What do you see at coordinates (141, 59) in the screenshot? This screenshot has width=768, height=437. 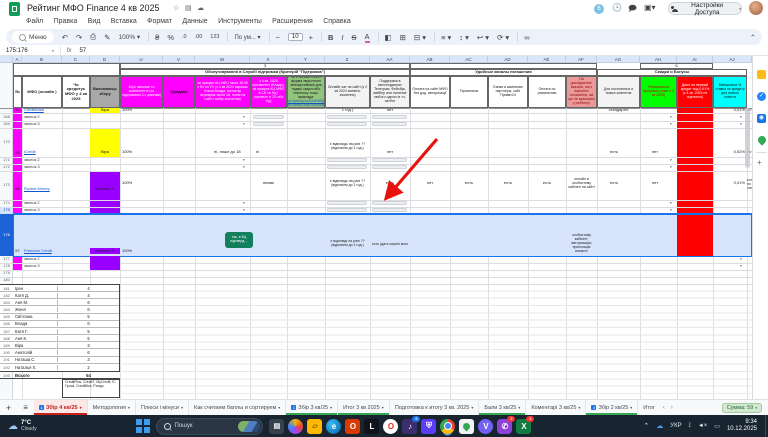 I see `col-header-u: U` at bounding box center [141, 59].